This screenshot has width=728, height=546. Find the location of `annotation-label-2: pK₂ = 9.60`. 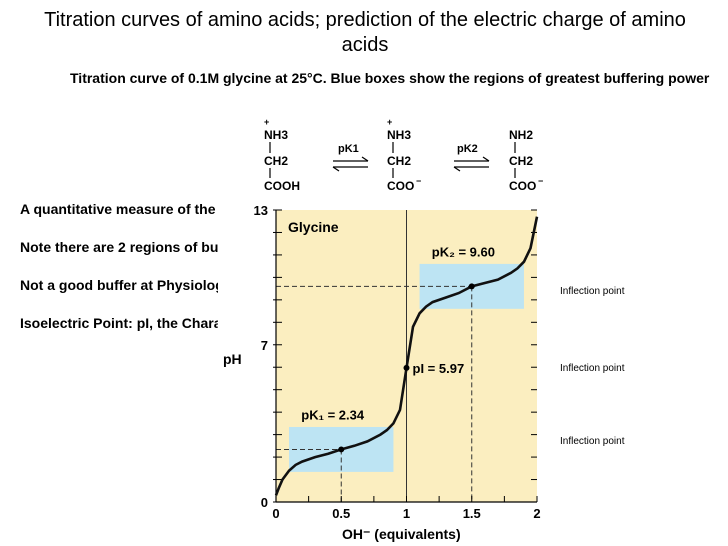

annotation-label-2: pK₂ = 9.60 is located at coordinates (463, 251).